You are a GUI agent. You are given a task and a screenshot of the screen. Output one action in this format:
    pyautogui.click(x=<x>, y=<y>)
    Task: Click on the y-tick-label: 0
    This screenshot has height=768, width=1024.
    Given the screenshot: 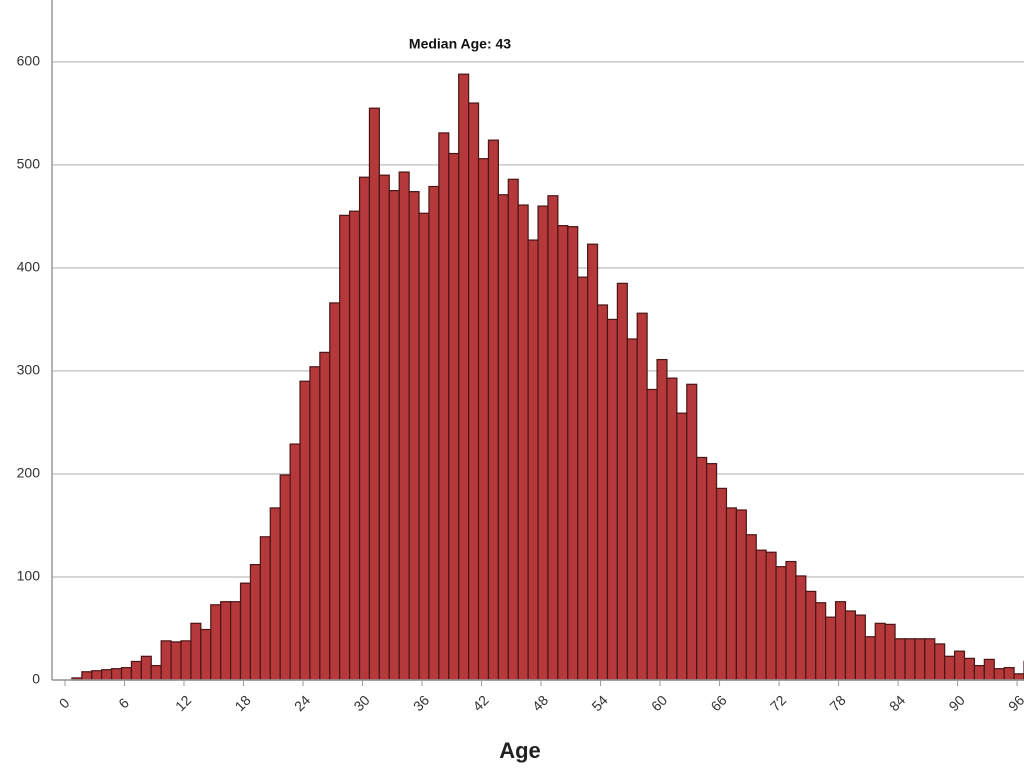 What is the action you would take?
    pyautogui.click(x=36, y=679)
    